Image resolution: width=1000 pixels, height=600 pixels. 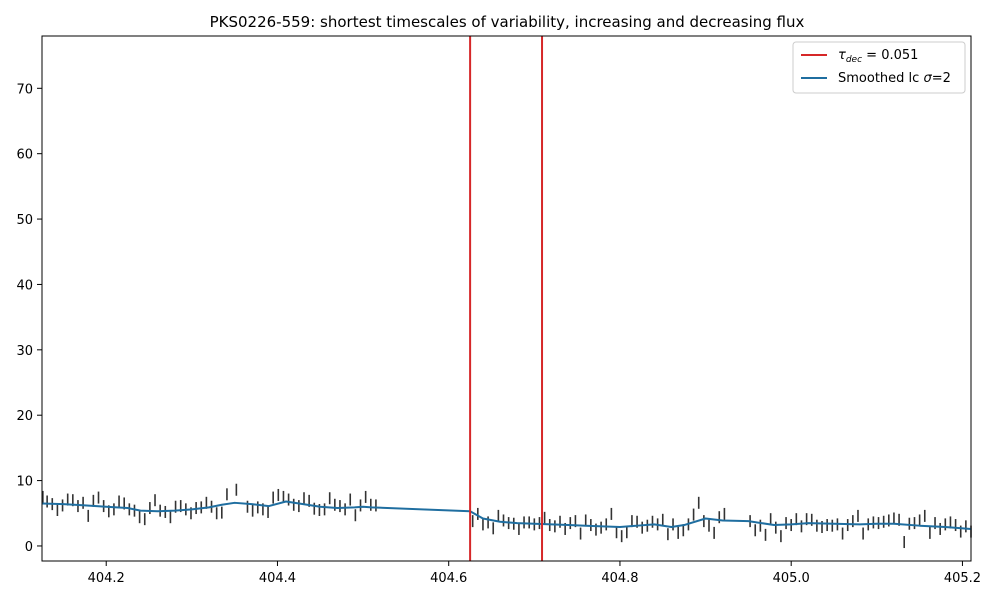 What do you see at coordinates (448, 578) in the screenshot?
I see `x-tick-label: 404.6` at bounding box center [448, 578].